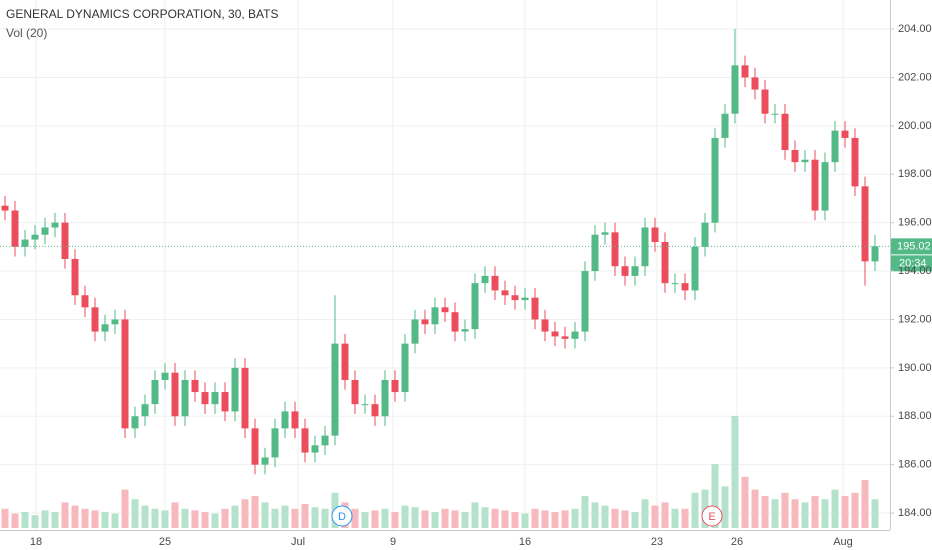 This screenshot has height=550, width=932. What do you see at coordinates (915, 126) in the screenshot?
I see `y-tick-label: 200.00` at bounding box center [915, 126].